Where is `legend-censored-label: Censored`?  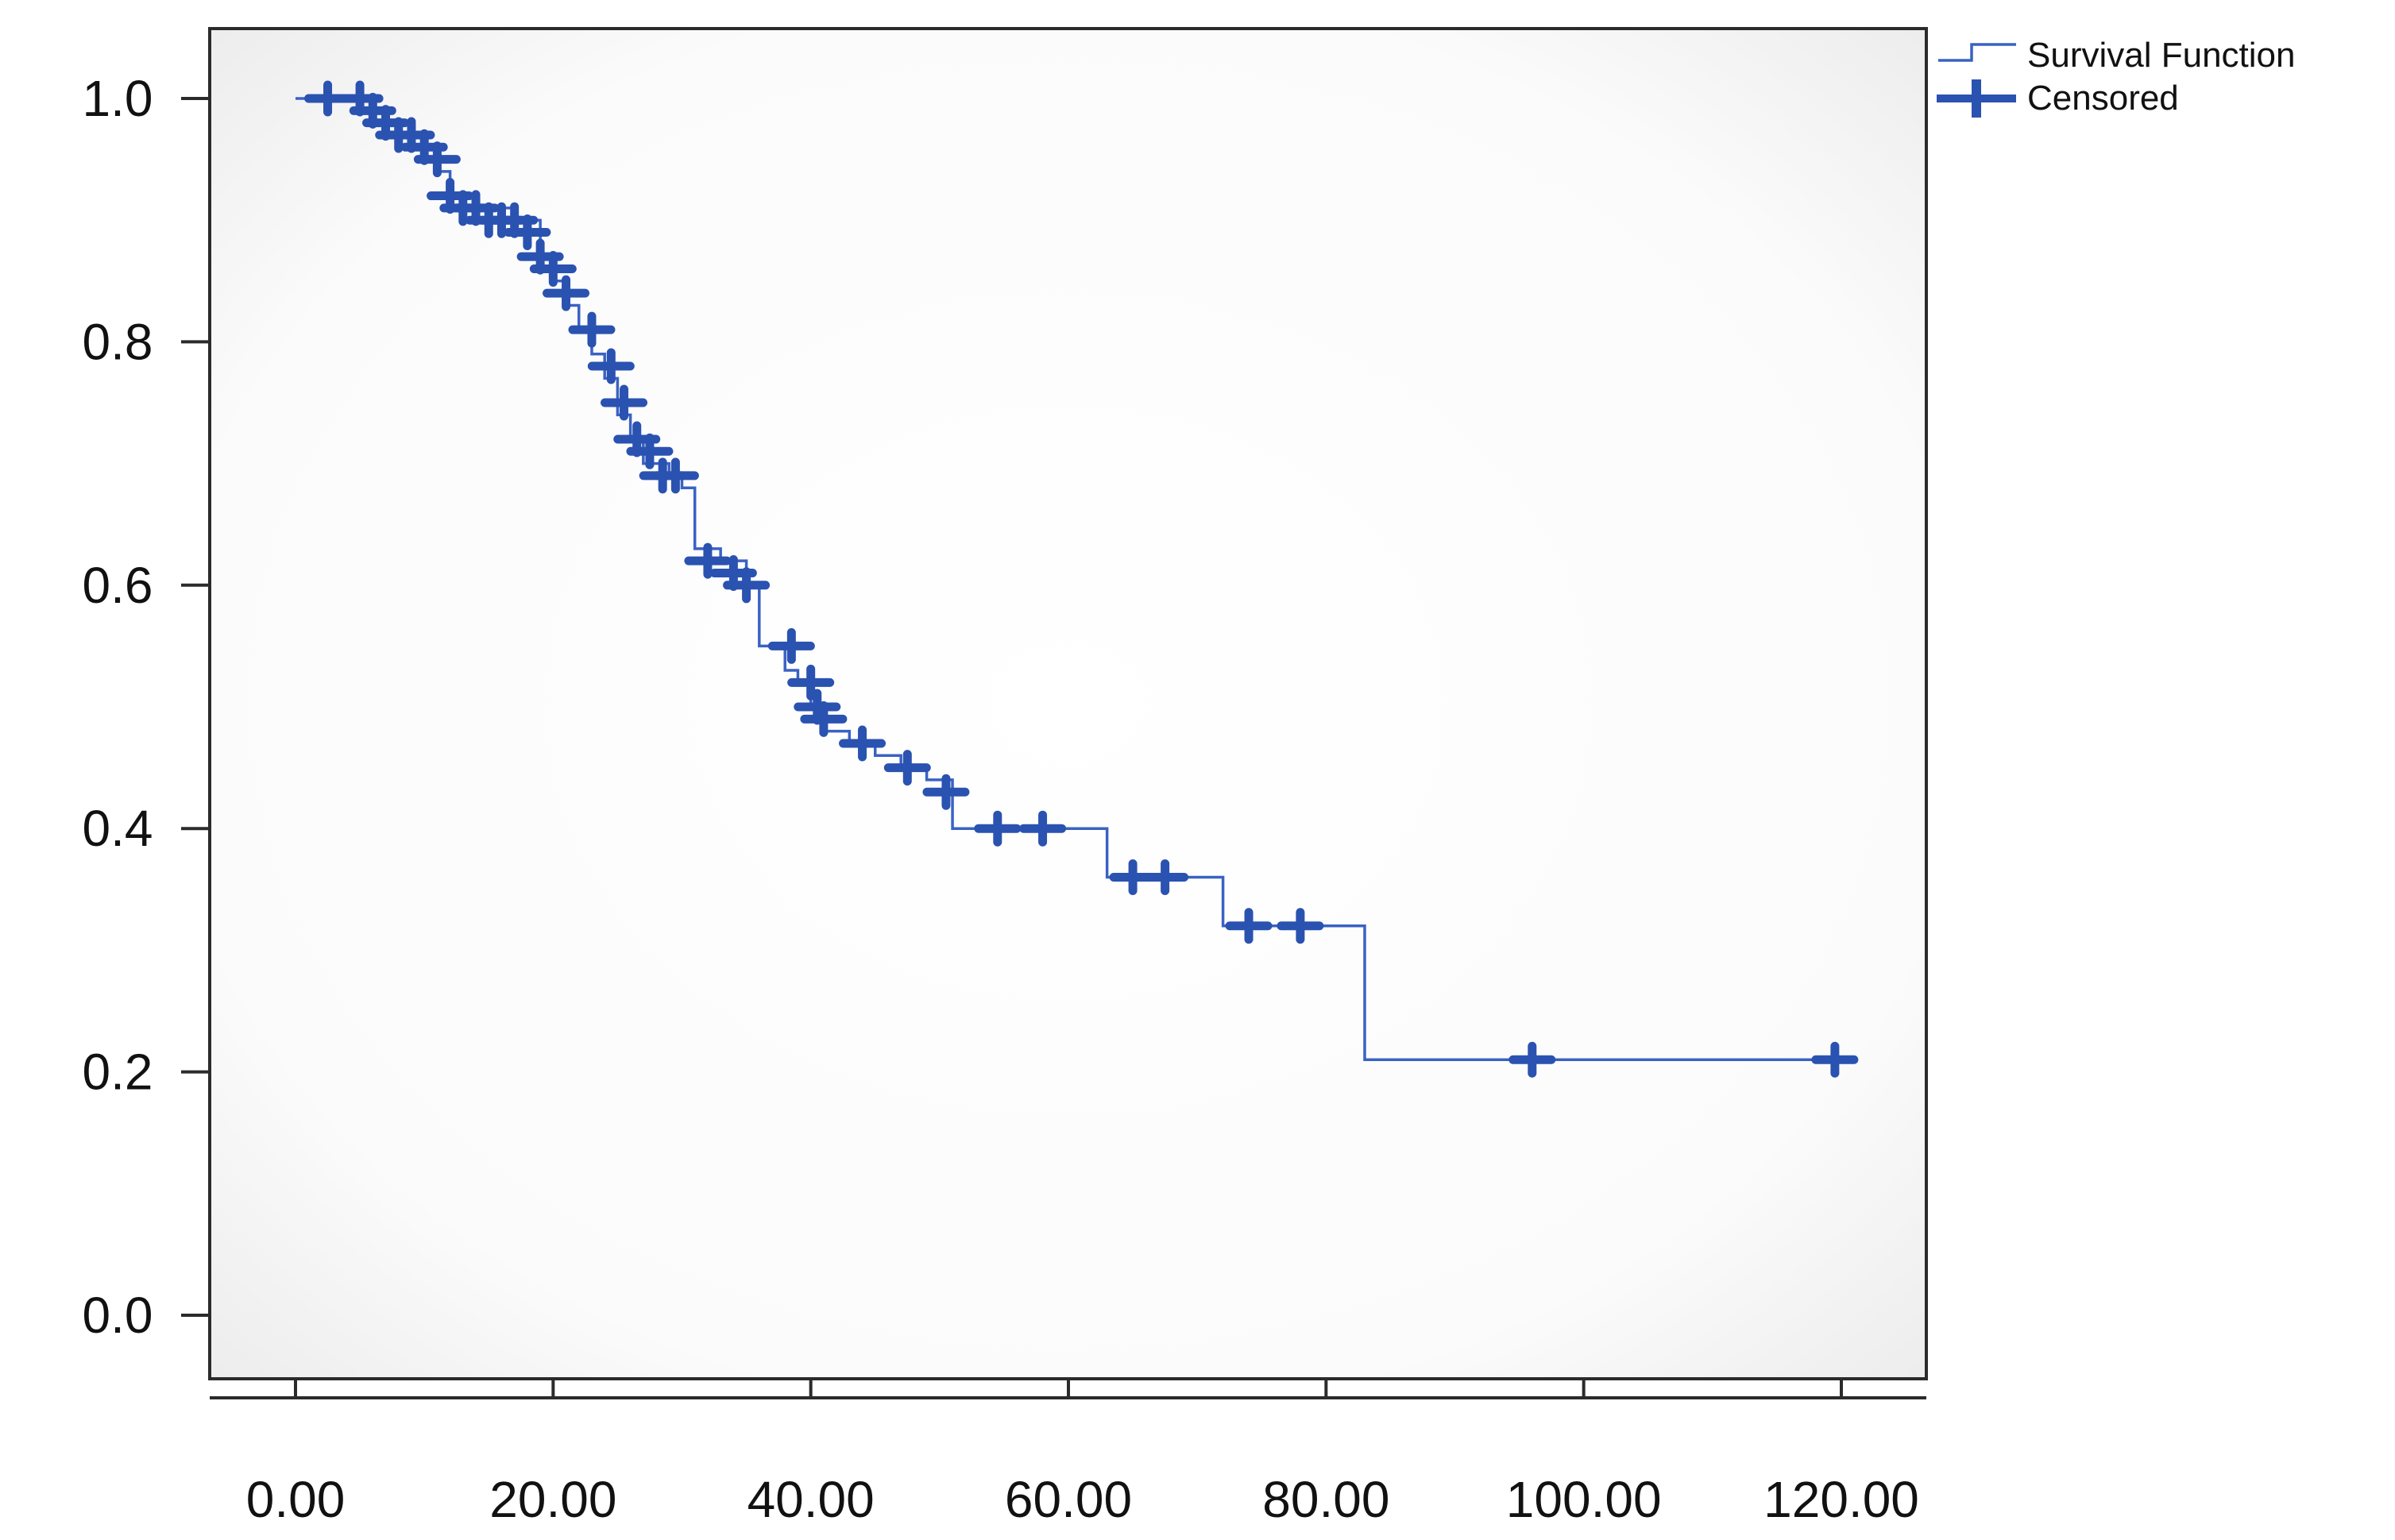
legend-censored-label: Censored is located at coordinates (2103, 98).